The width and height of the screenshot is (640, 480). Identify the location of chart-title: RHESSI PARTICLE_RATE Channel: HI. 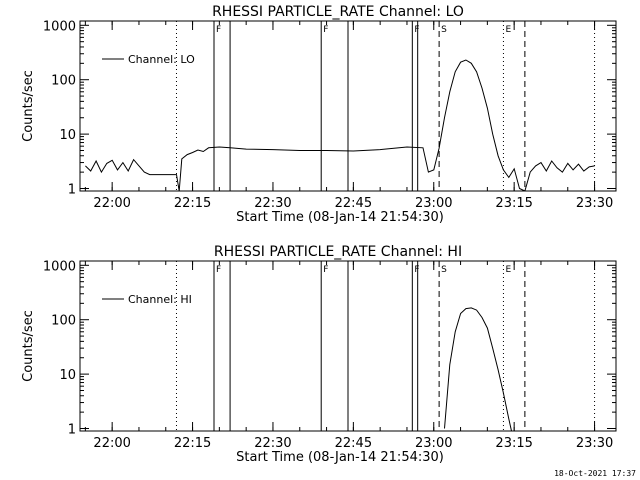
(338, 252).